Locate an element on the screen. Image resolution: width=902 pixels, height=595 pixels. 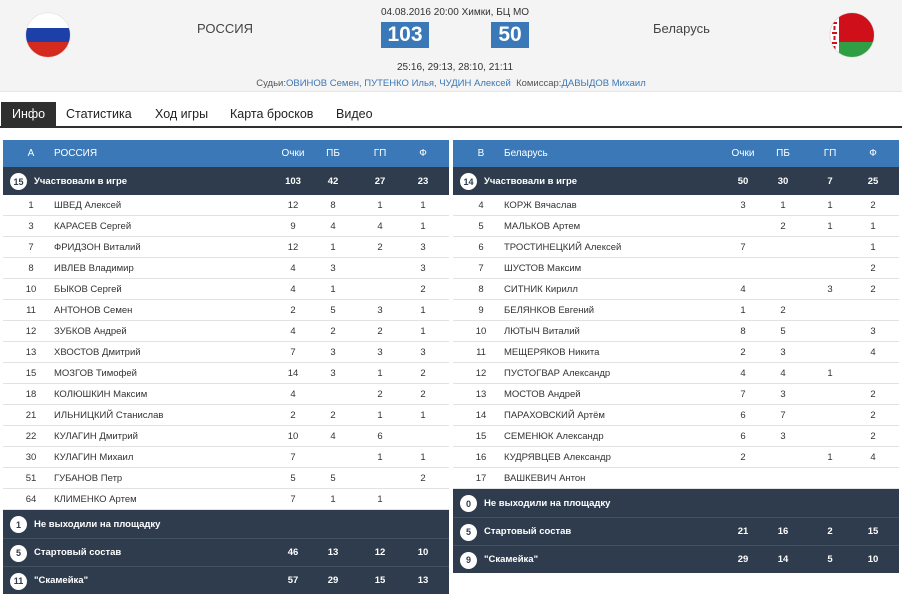
player-row: 12 ПУСТОГВАР Александр 4 4 1 is located at coordinates (676, 373).